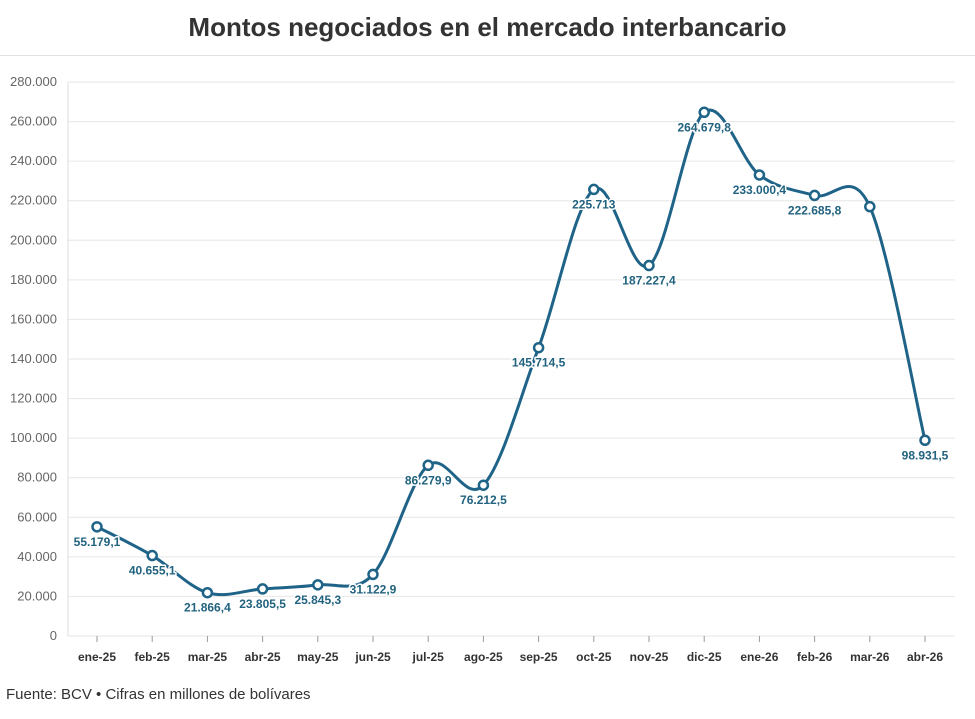 The image size is (975, 719). What do you see at coordinates (649, 281) in the screenshot?
I see `data-label: 187.227,4` at bounding box center [649, 281].